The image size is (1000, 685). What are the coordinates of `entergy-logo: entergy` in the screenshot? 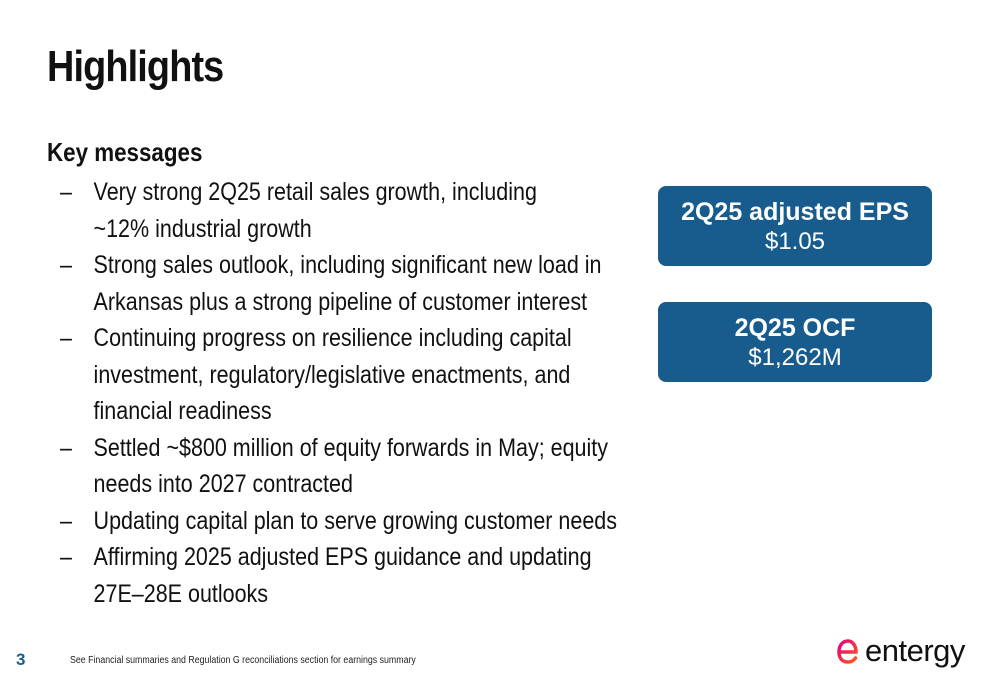 It's located at (900, 650).